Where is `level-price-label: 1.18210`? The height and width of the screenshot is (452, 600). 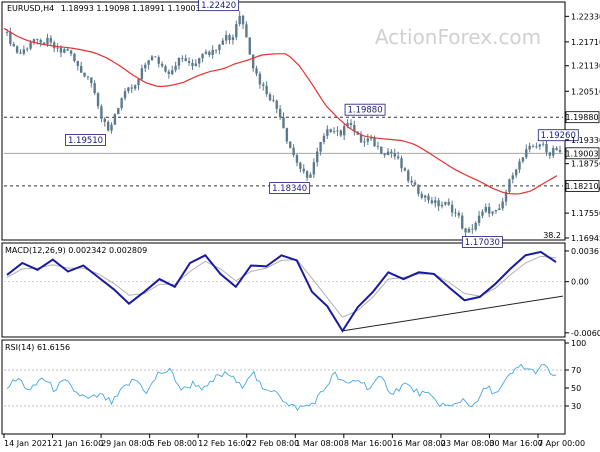 level-price-label: 1.18210 is located at coordinates (581, 186).